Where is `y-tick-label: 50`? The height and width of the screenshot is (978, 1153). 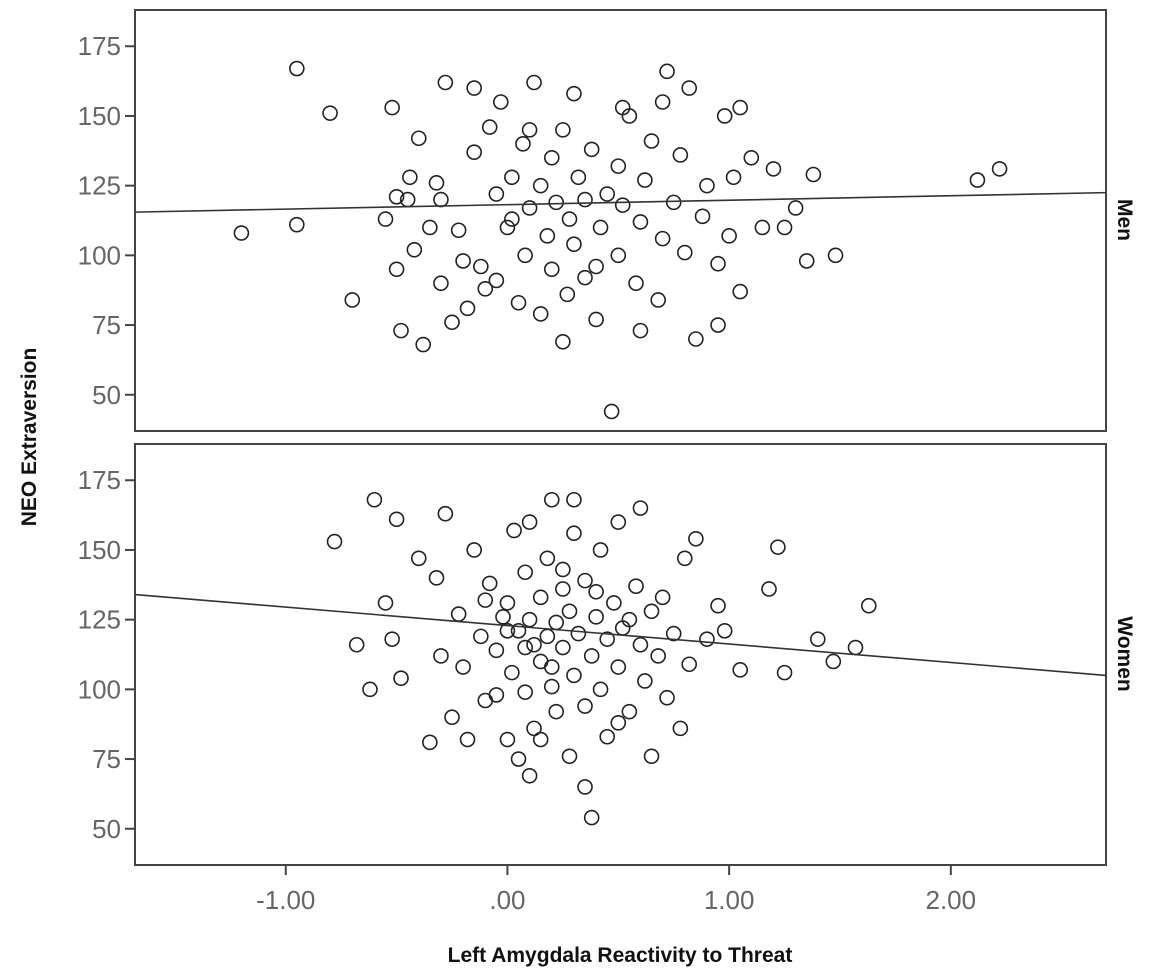 y-tick-label: 50 is located at coordinates (106, 829).